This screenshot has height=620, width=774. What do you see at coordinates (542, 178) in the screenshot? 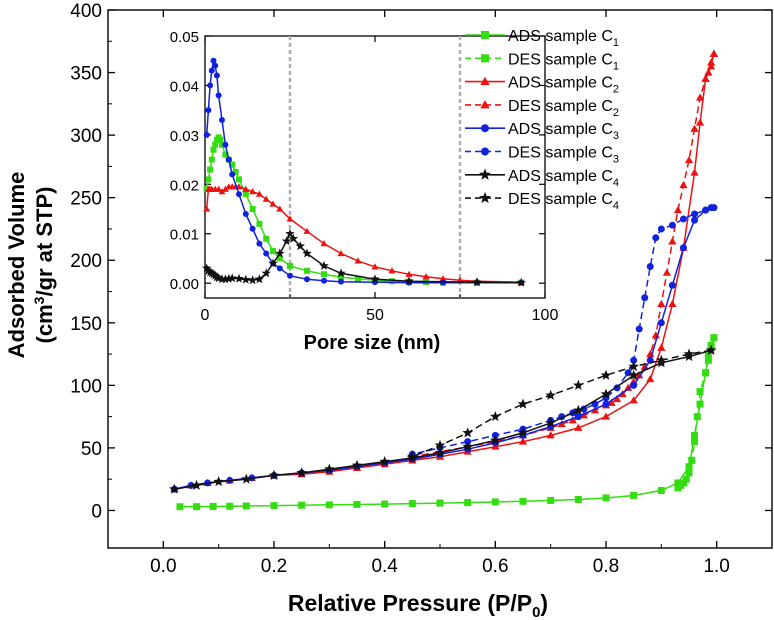
I see `legend-item: ADS sample C4` at bounding box center [542, 178].